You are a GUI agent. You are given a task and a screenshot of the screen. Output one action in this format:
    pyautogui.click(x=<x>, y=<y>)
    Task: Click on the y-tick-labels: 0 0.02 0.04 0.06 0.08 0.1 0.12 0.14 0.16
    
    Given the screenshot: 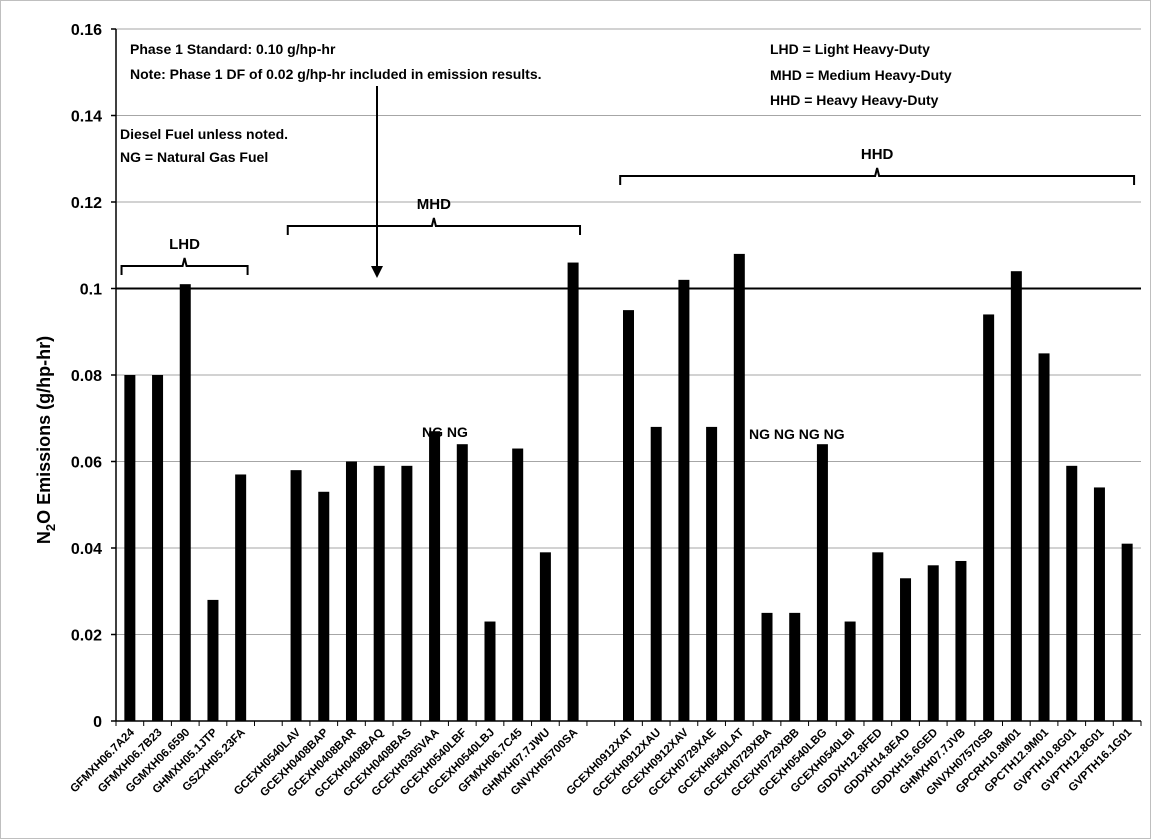 What is the action you would take?
    pyautogui.click(x=86, y=376)
    